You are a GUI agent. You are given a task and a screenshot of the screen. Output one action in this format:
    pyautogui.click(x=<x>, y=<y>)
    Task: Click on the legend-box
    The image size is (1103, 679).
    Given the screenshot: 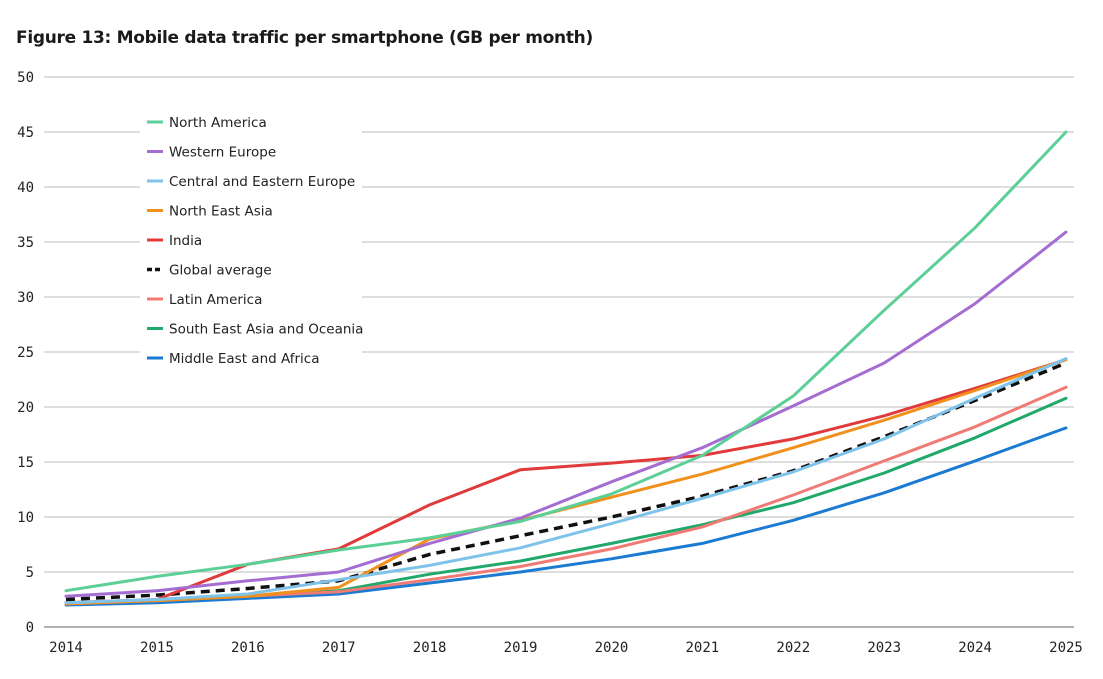 What is the action you would take?
    pyautogui.click(x=251, y=241)
    